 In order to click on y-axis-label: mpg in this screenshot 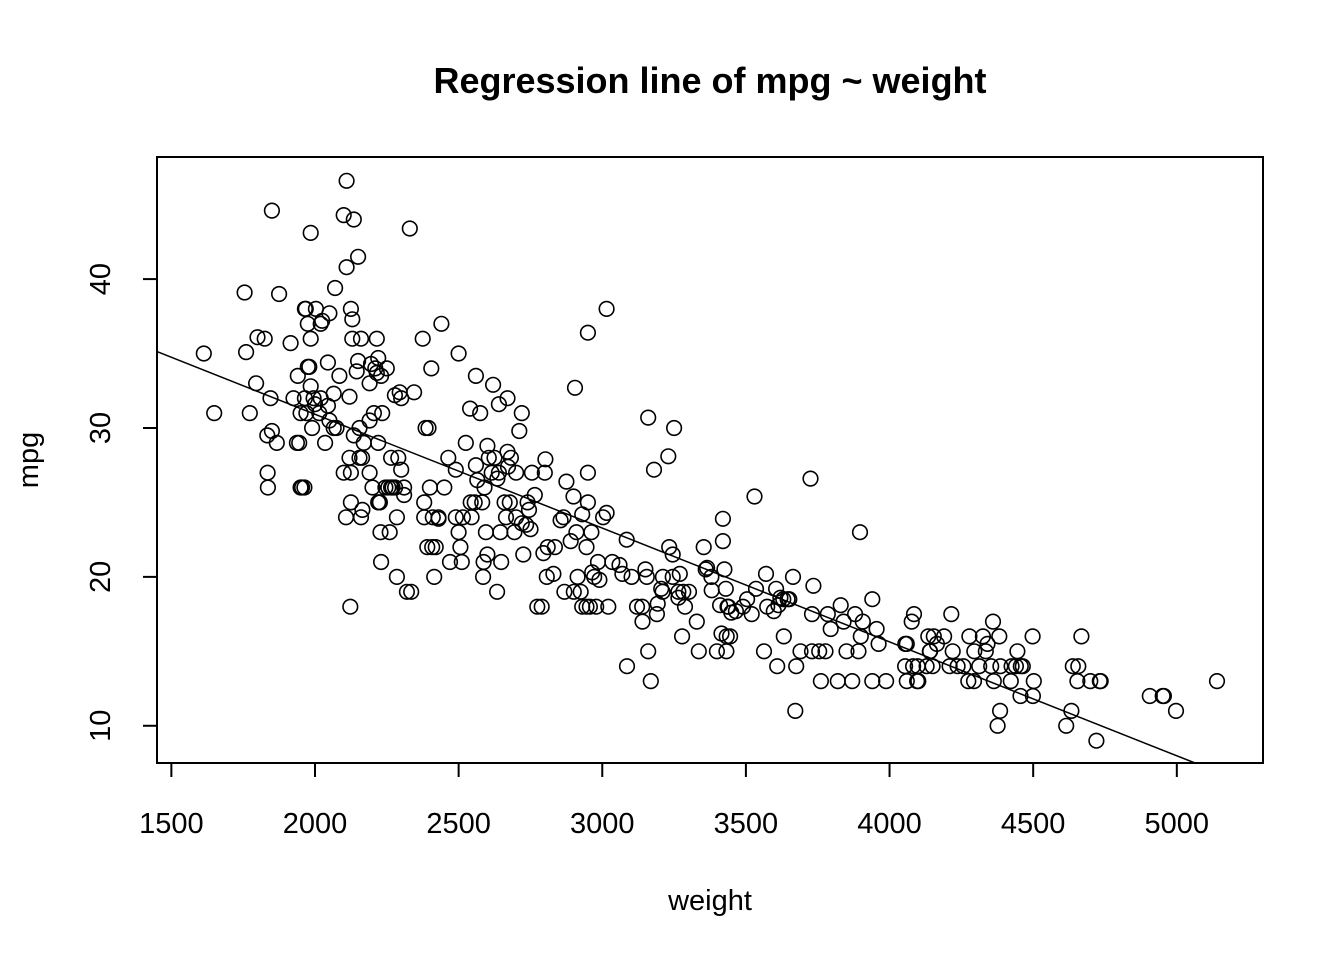, I will do `click(29, 460)`.